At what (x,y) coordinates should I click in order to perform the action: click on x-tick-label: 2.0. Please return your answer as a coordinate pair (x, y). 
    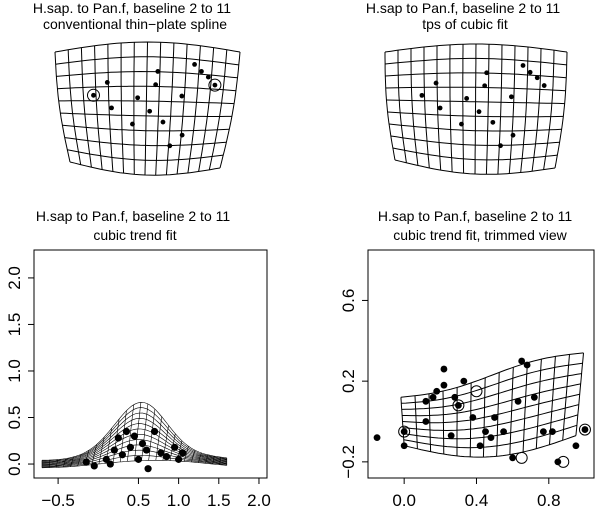
    Looking at the image, I should click on (259, 500).